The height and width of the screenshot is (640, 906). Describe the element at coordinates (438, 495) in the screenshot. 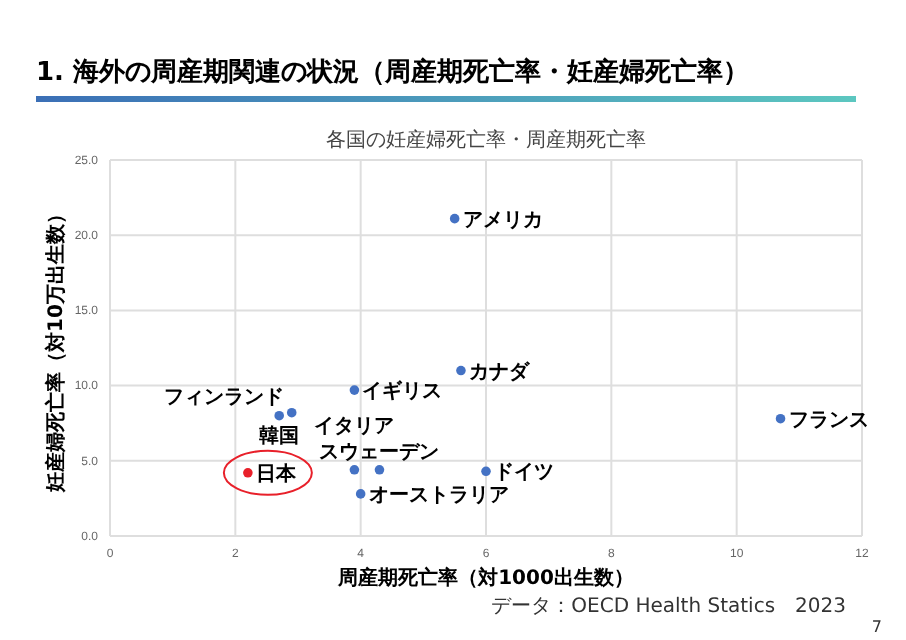

I see `annotation: オーストラリア` at that location.